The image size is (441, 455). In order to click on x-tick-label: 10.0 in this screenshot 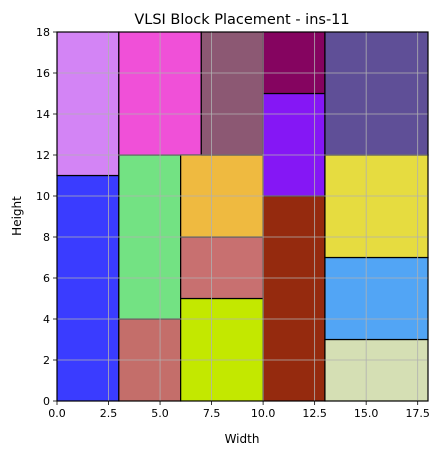, I will do `click(263, 413)`.